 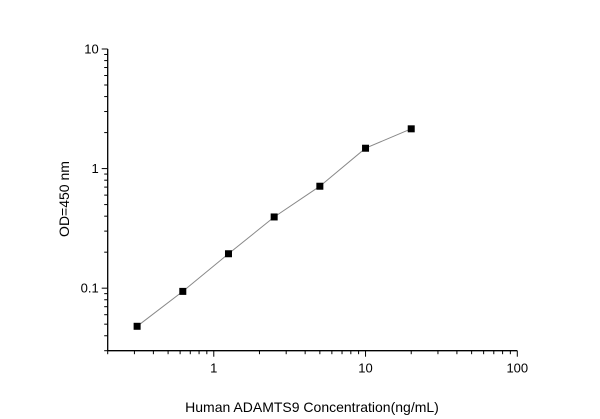 I want to click on x-axis-label: Human ADAMTS9 Concentration(ng/mL), so click(x=312, y=407).